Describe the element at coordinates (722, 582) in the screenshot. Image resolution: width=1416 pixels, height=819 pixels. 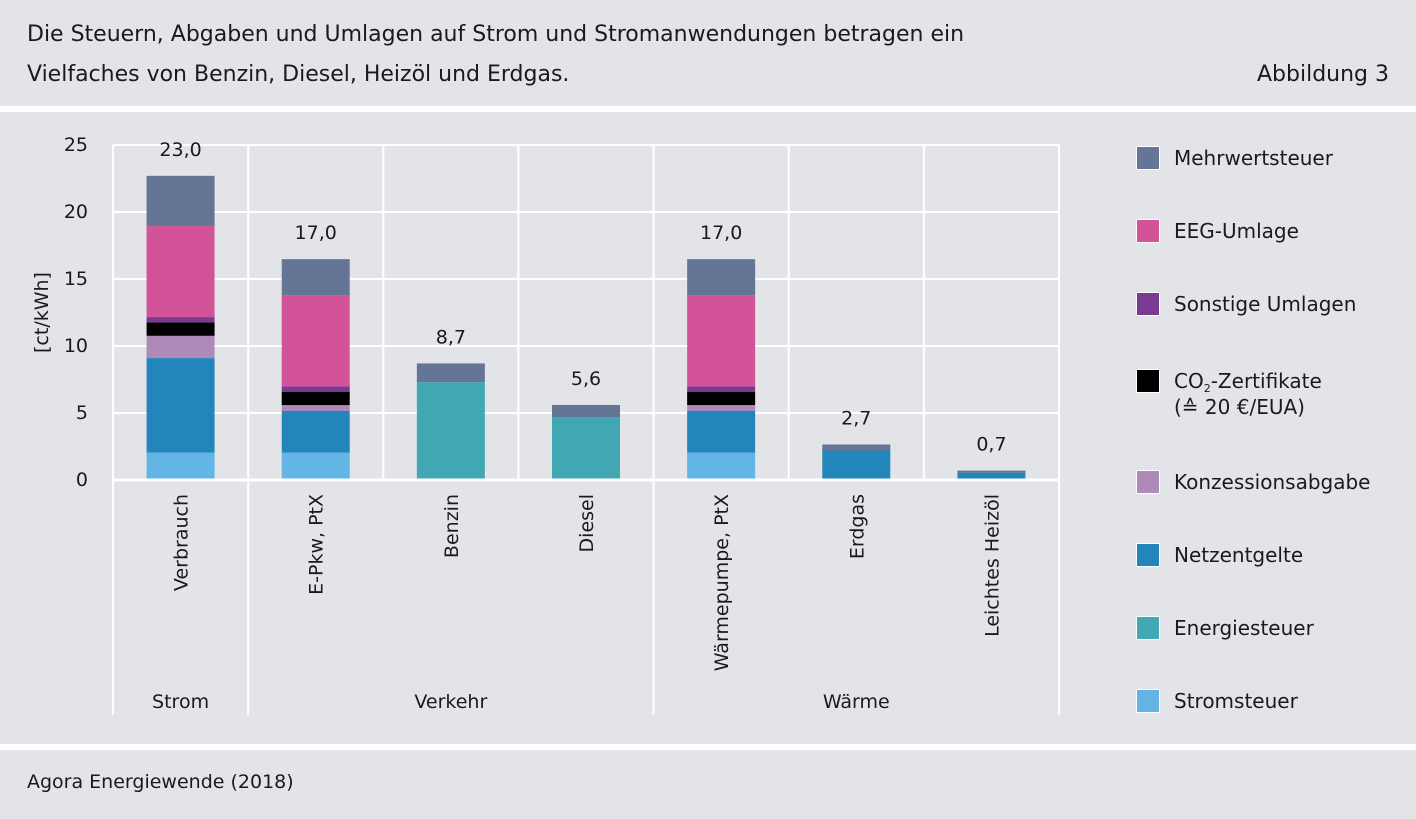
I see `x-category-label: Wärmepumpe, PtX` at that location.